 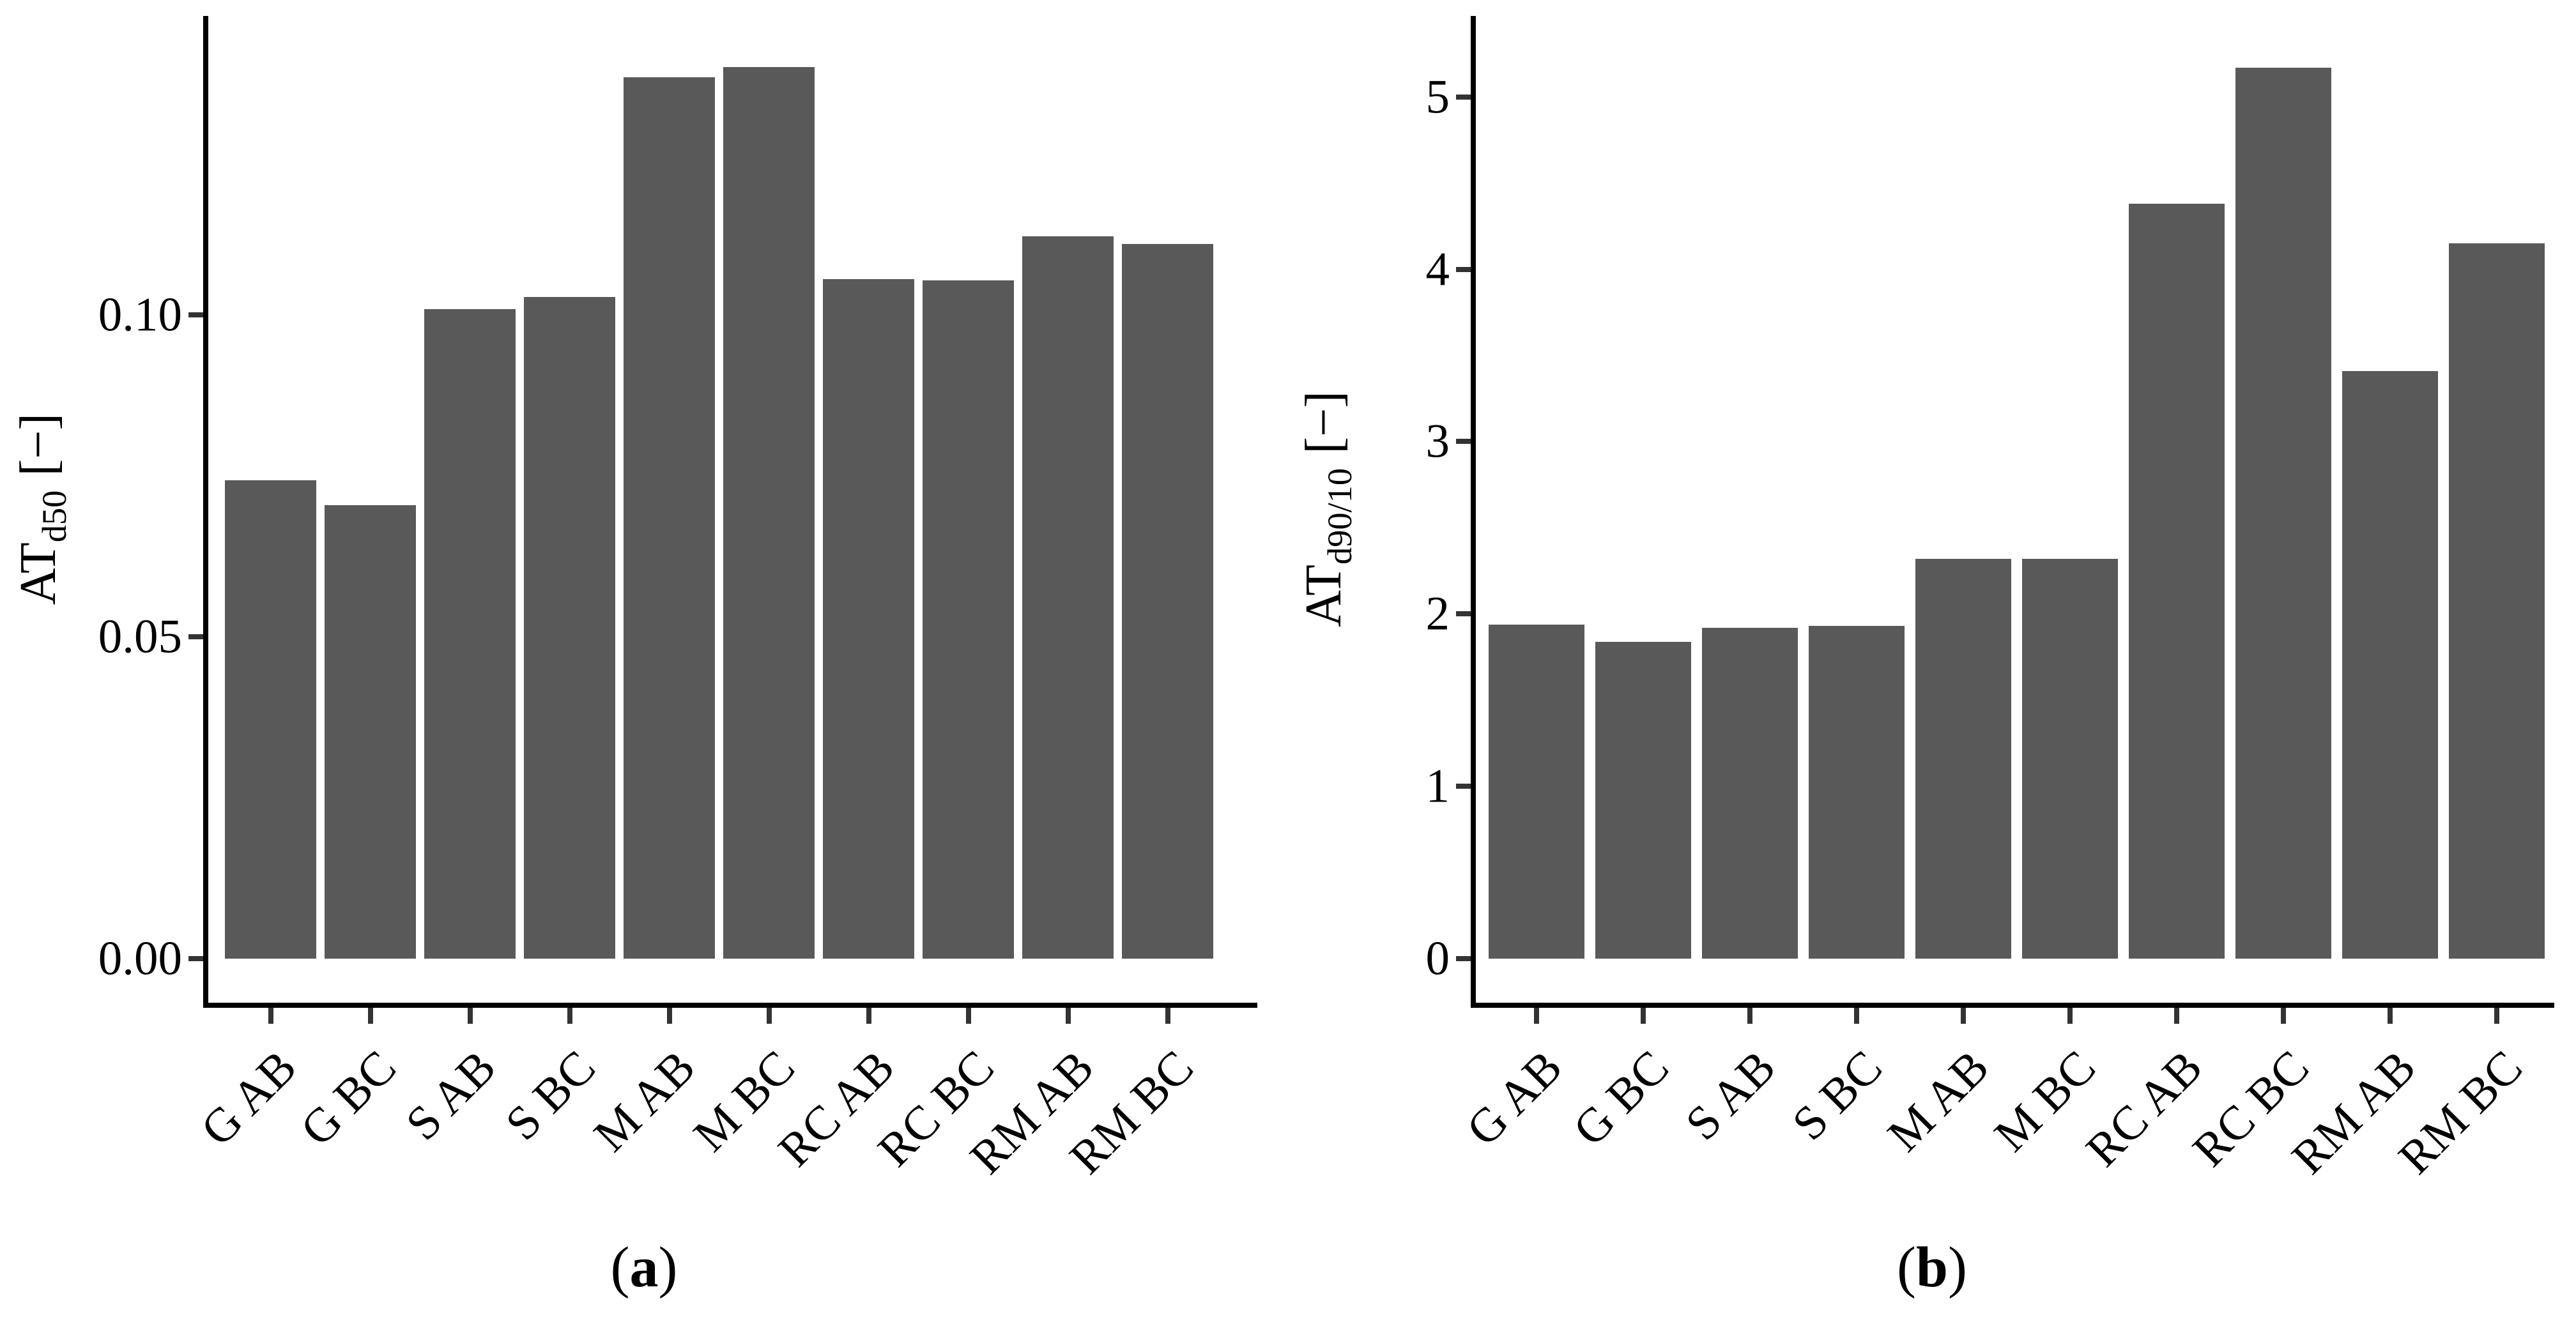 I want to click on y-tick-label: 0.00, so click(x=140, y=958).